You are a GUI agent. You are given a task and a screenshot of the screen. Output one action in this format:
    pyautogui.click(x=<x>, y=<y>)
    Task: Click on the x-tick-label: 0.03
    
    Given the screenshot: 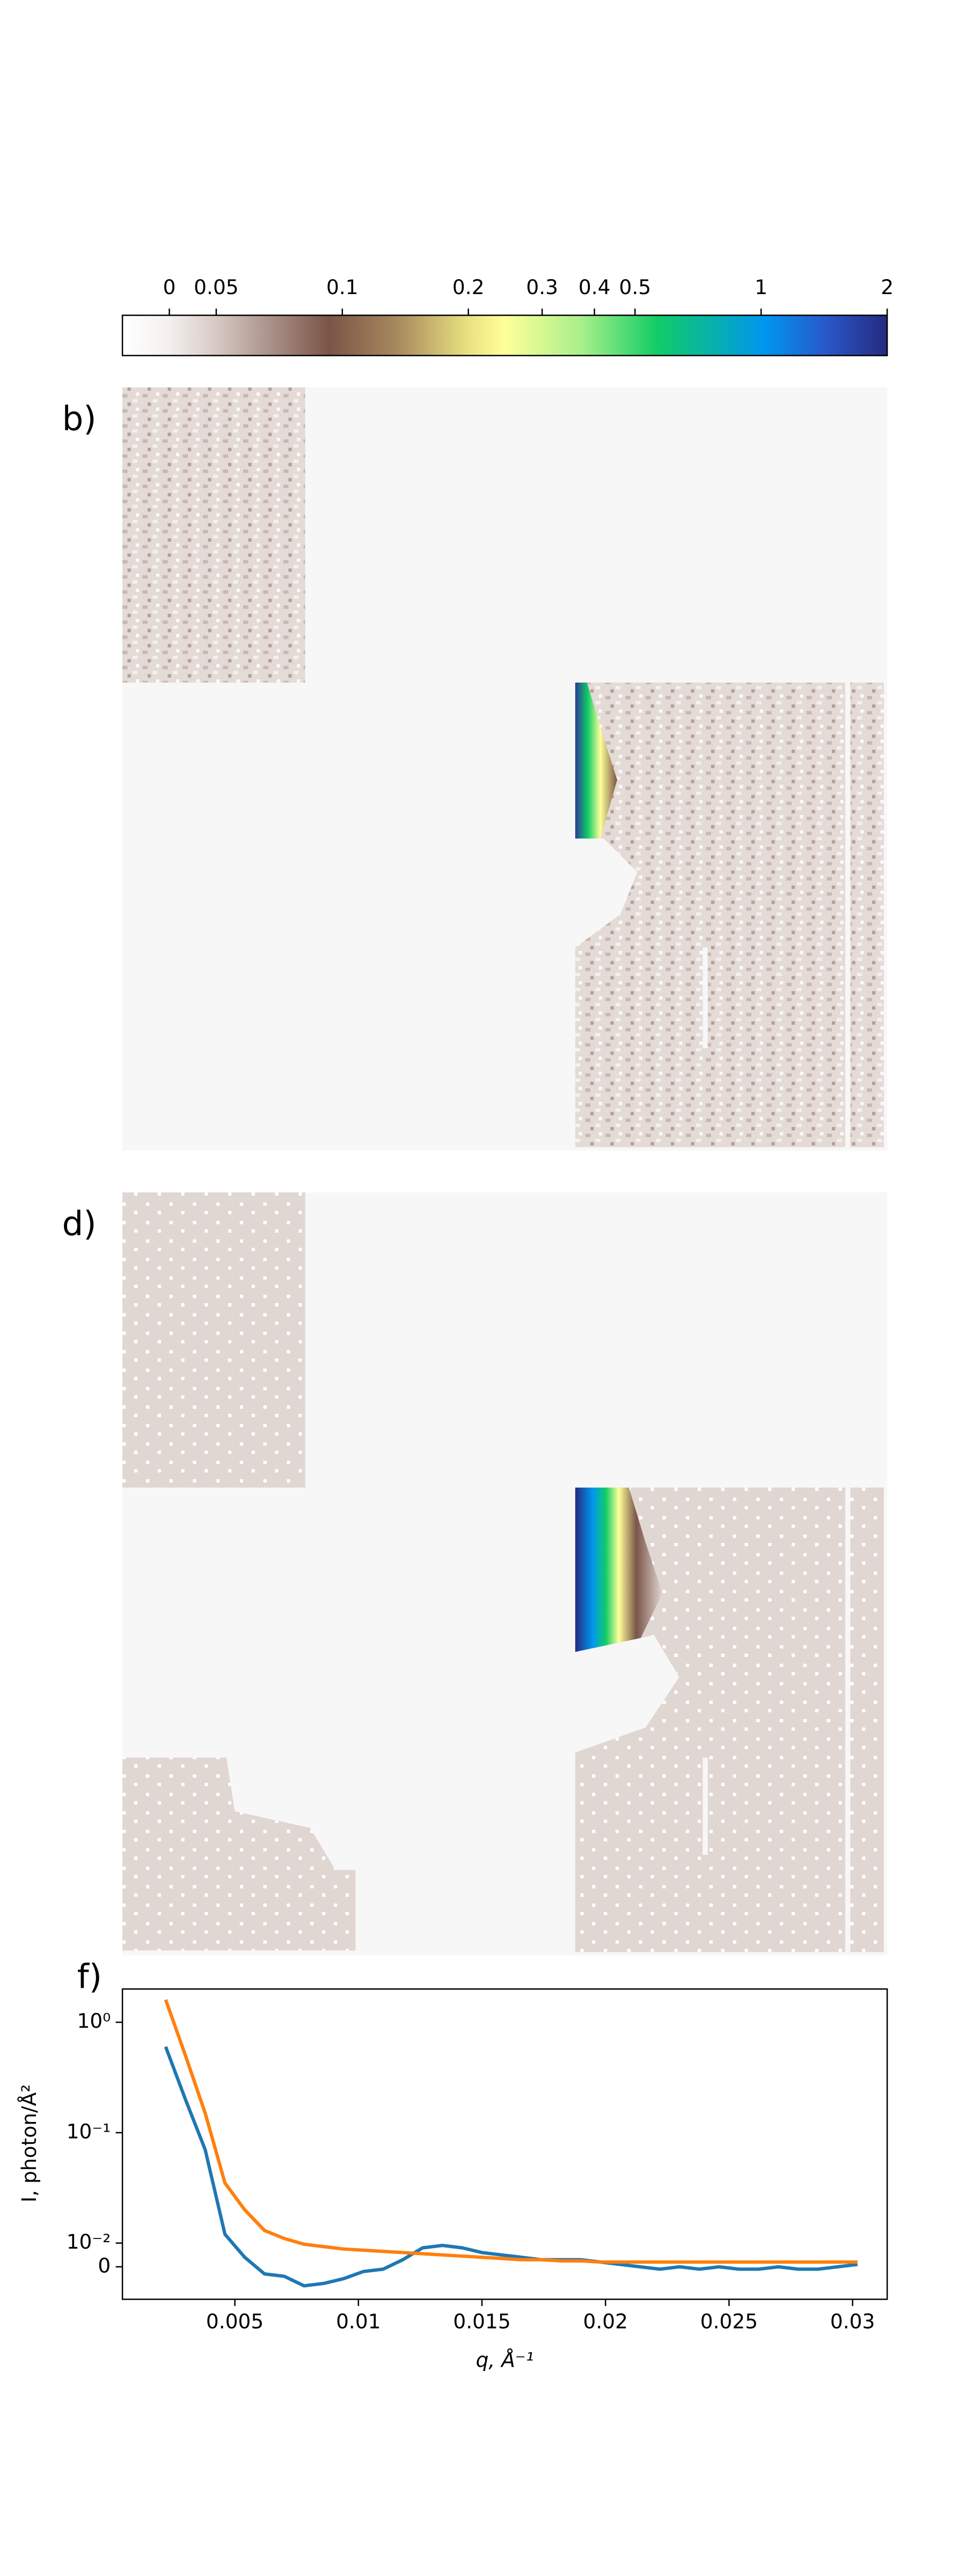 What is the action you would take?
    pyautogui.click(x=852, y=2321)
    